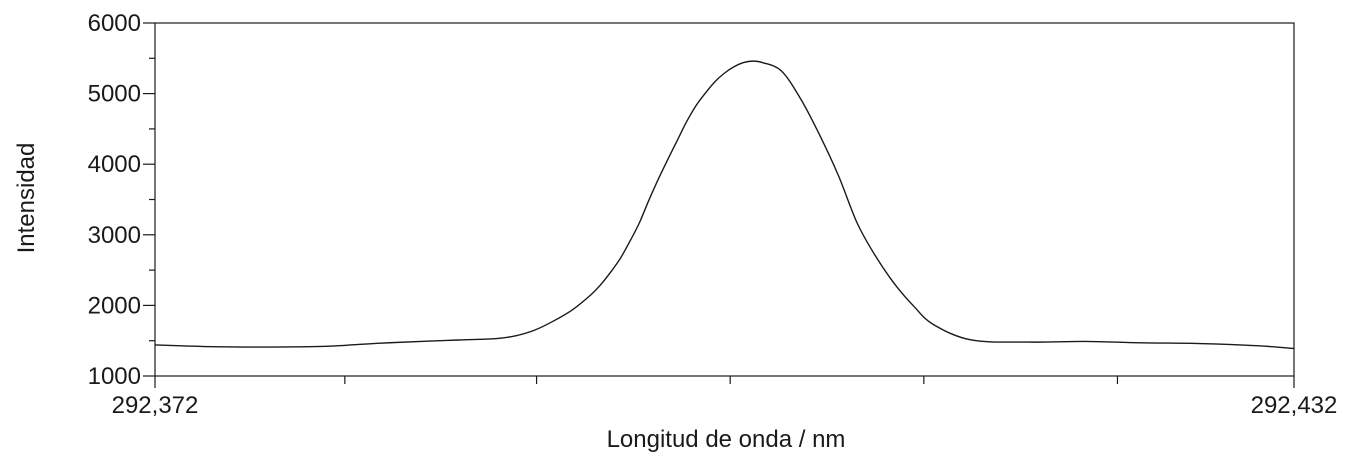 This screenshot has height=454, width=1349. I want to click on y-tick-label: 1000, so click(114, 376).